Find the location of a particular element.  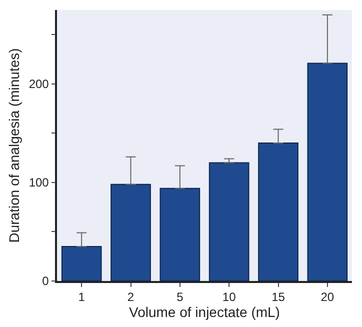

y-axis-title: Duration of analgesia (minutes) is located at coordinates (14, 145).